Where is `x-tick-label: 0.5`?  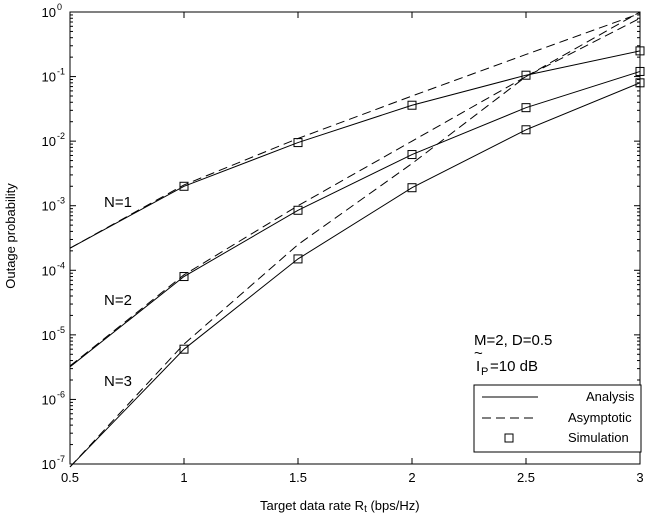 x-tick-label: 0.5 is located at coordinates (70, 477).